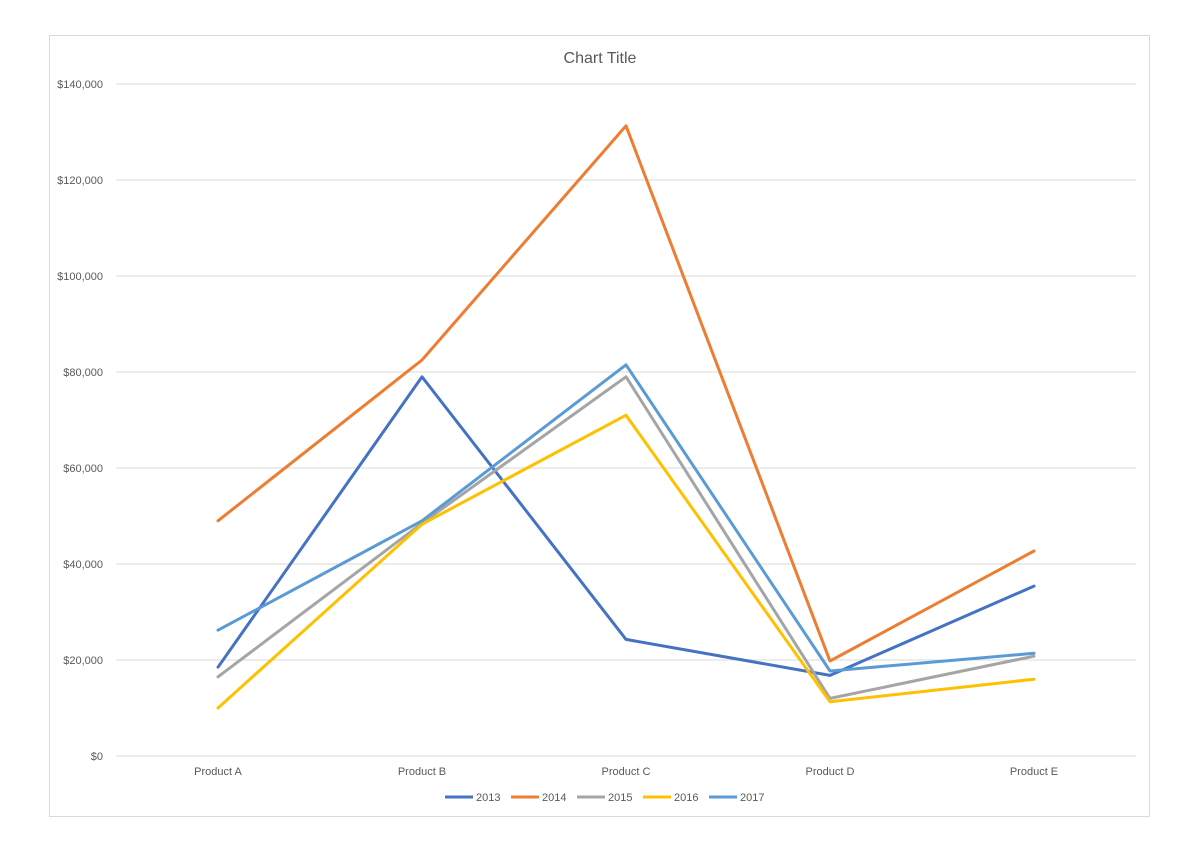  Describe the element at coordinates (620, 798) in the screenshot. I see `legend-label: 2015` at that location.